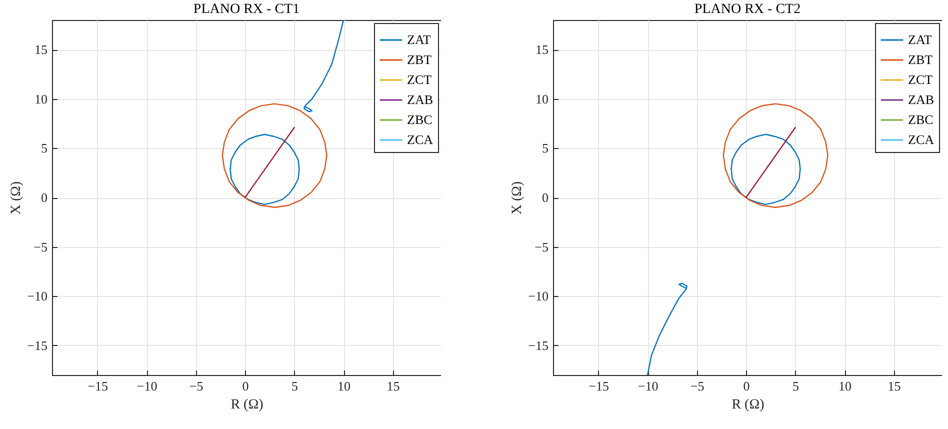 The image size is (948, 429). Describe the element at coordinates (747, 9) in the screenshot. I see `chart-title: PLANO RX - CT2` at that location.